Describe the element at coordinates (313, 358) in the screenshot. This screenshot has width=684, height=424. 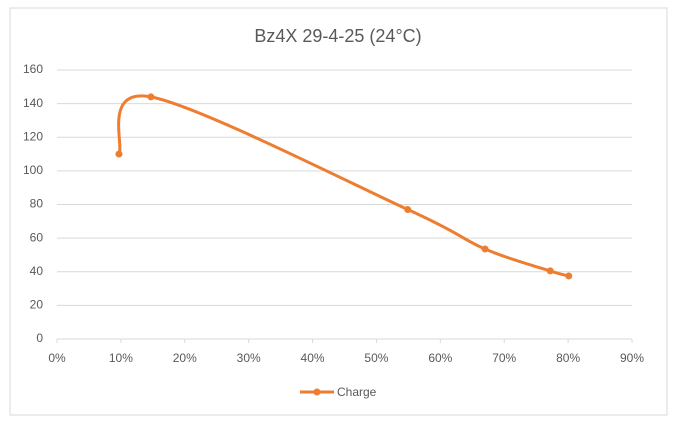
I see `x-tick-label: 40%` at that location.